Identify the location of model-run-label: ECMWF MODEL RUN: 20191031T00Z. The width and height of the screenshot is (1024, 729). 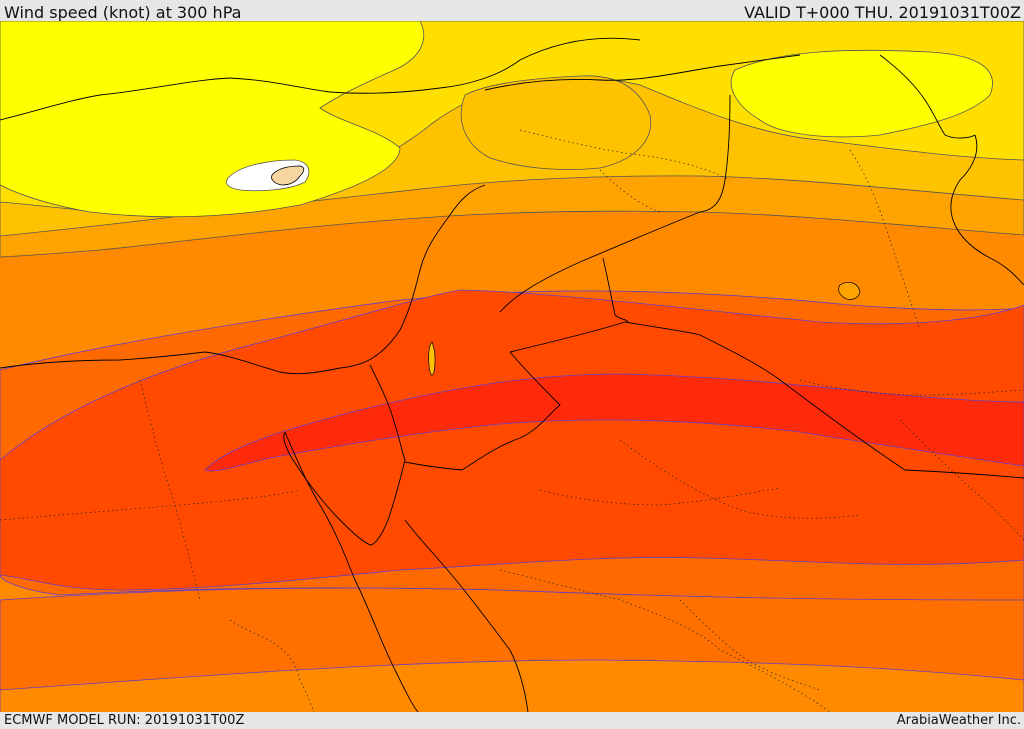
(124, 720).